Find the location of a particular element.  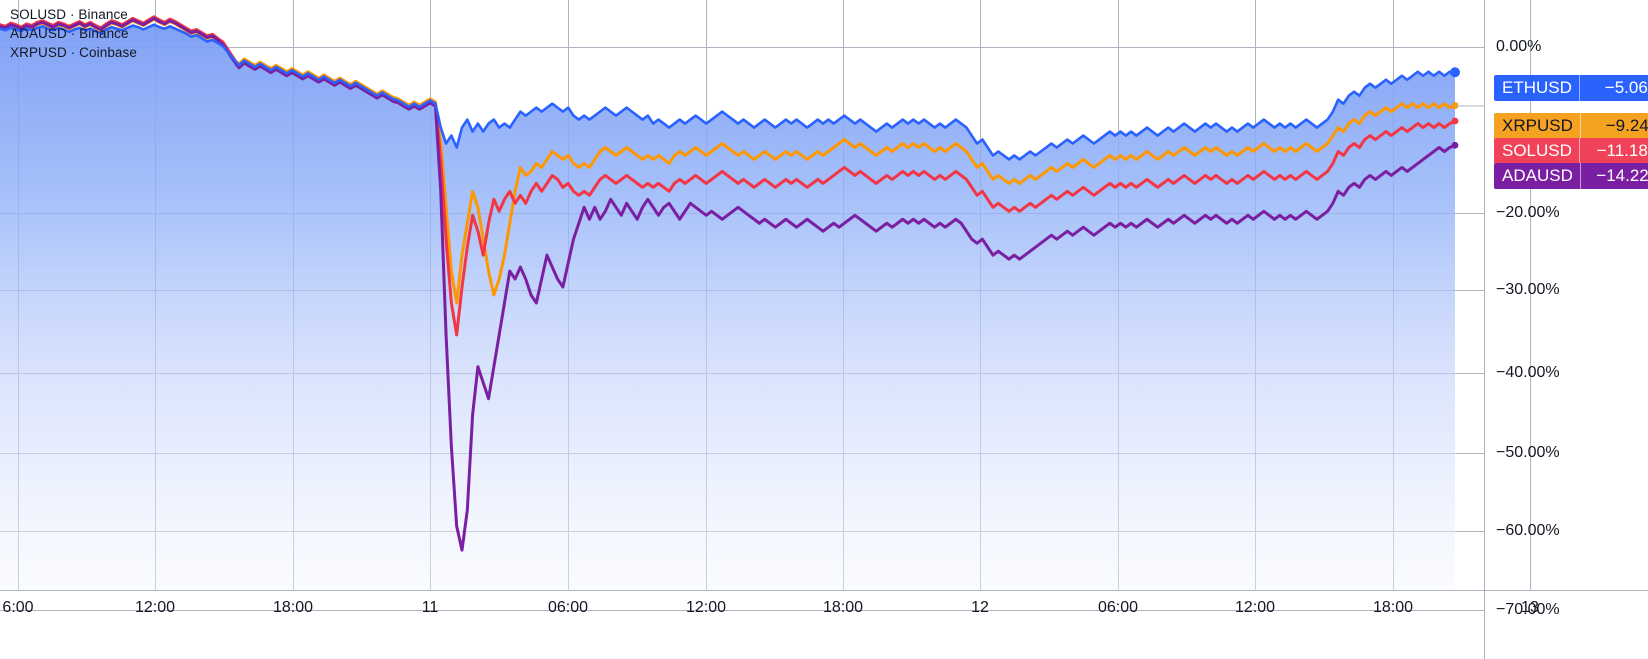

series-end-markers is located at coordinates (1455, 108).